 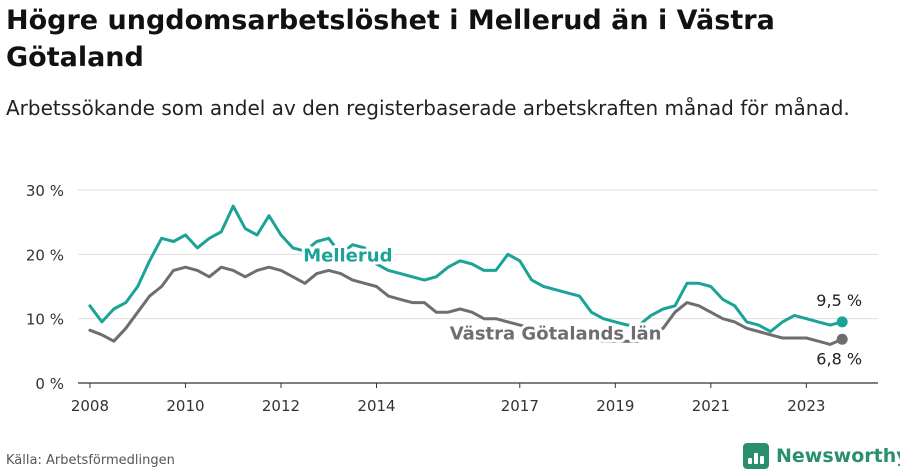 What do you see at coordinates (185, 406) in the screenshot?
I see `x-tick-label: 2010` at bounding box center [185, 406].